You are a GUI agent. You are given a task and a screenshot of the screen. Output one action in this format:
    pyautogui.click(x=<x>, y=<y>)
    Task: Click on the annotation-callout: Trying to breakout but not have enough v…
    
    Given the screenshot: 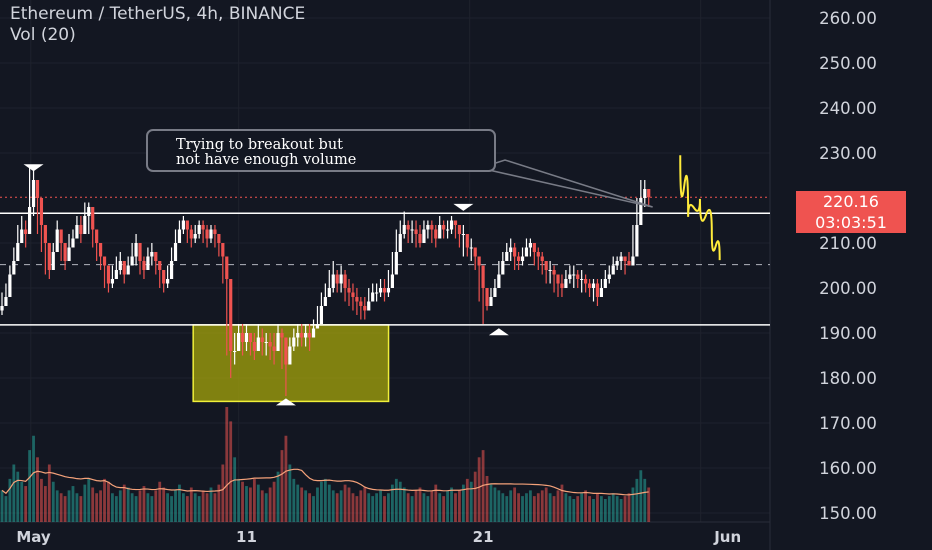 What is the action you would take?
    pyautogui.click(x=321, y=150)
    